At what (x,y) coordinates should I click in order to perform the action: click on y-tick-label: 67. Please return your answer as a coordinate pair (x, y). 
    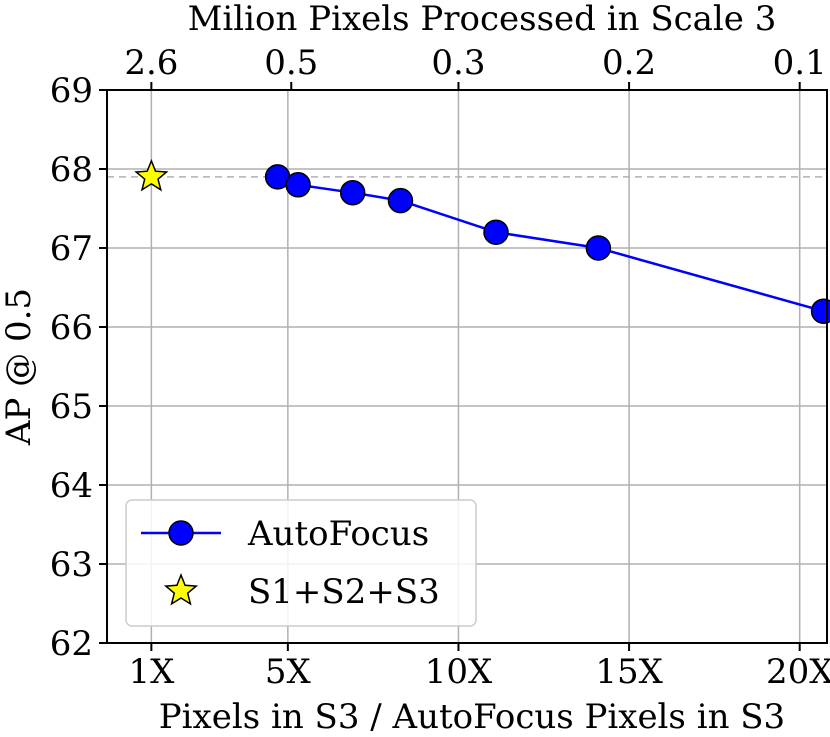
    Looking at the image, I should click on (71, 249).